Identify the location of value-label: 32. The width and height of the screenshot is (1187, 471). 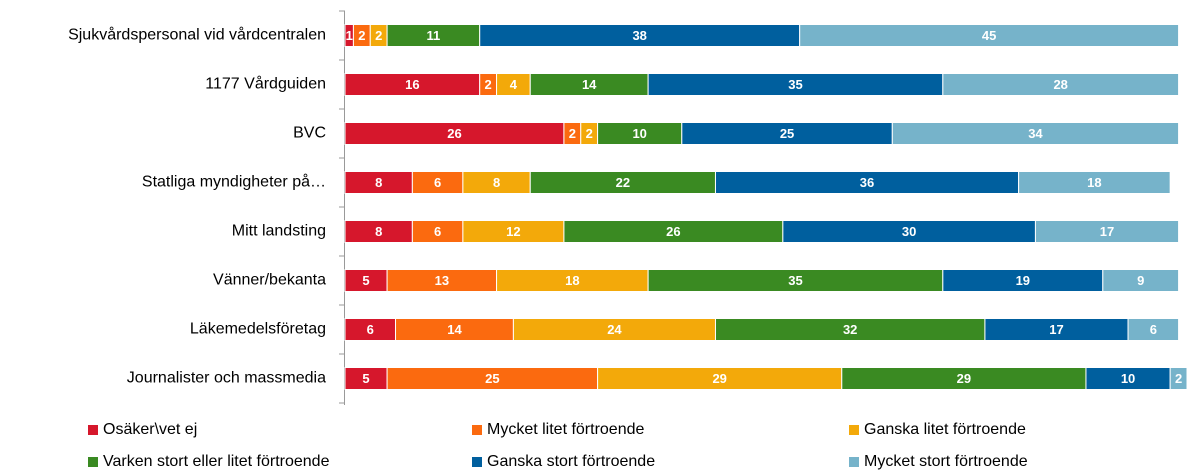
(850, 329).